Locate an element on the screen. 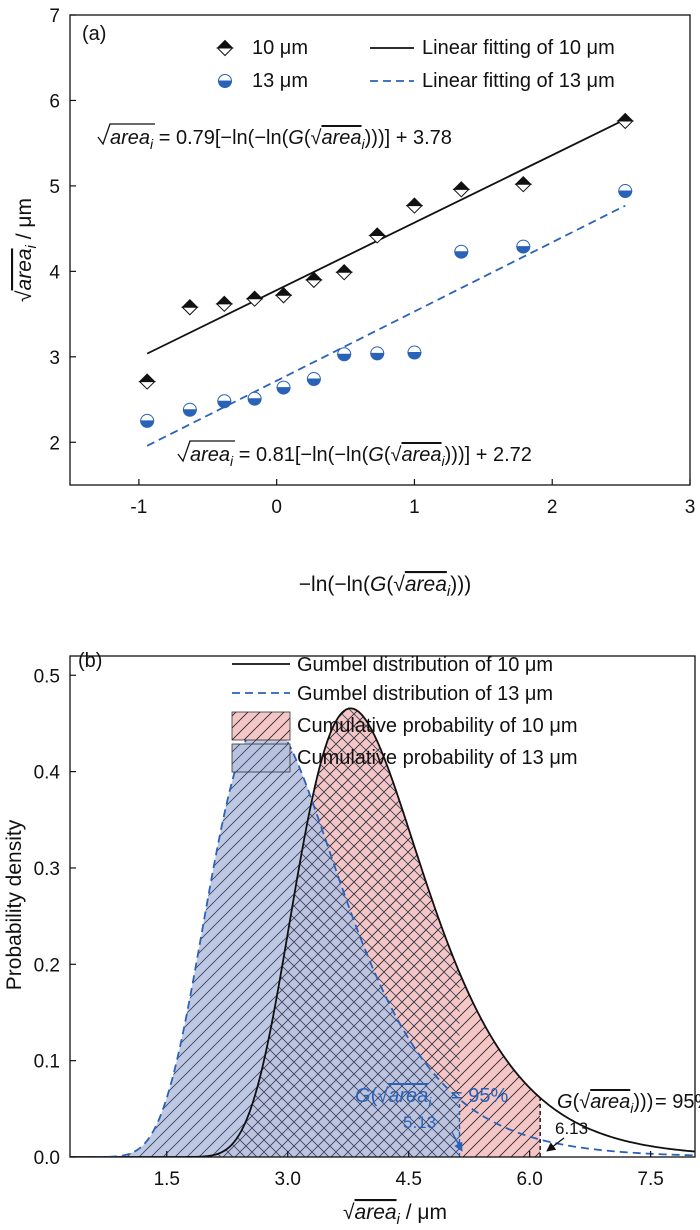  annotation-arrow-10um is located at coordinates (555, 1144).